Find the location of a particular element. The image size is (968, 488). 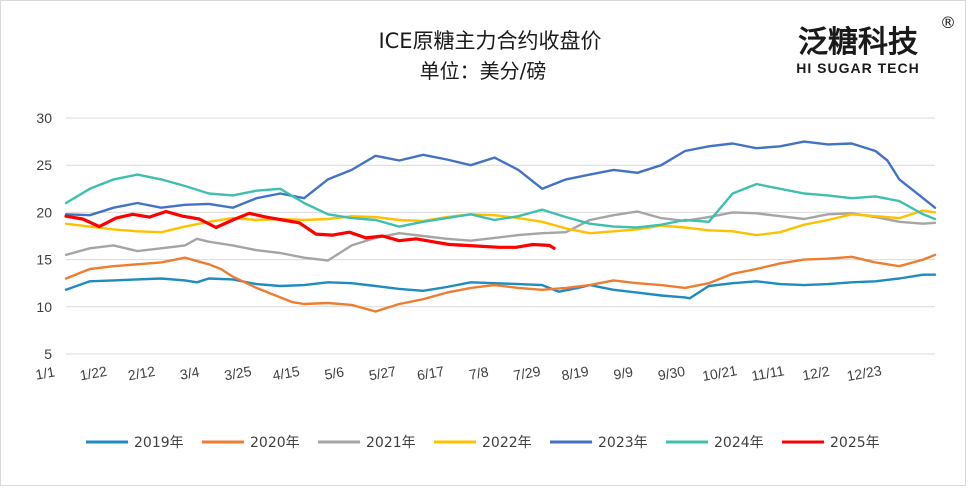

x-tick-label: 3/4 is located at coordinates (190, 372).